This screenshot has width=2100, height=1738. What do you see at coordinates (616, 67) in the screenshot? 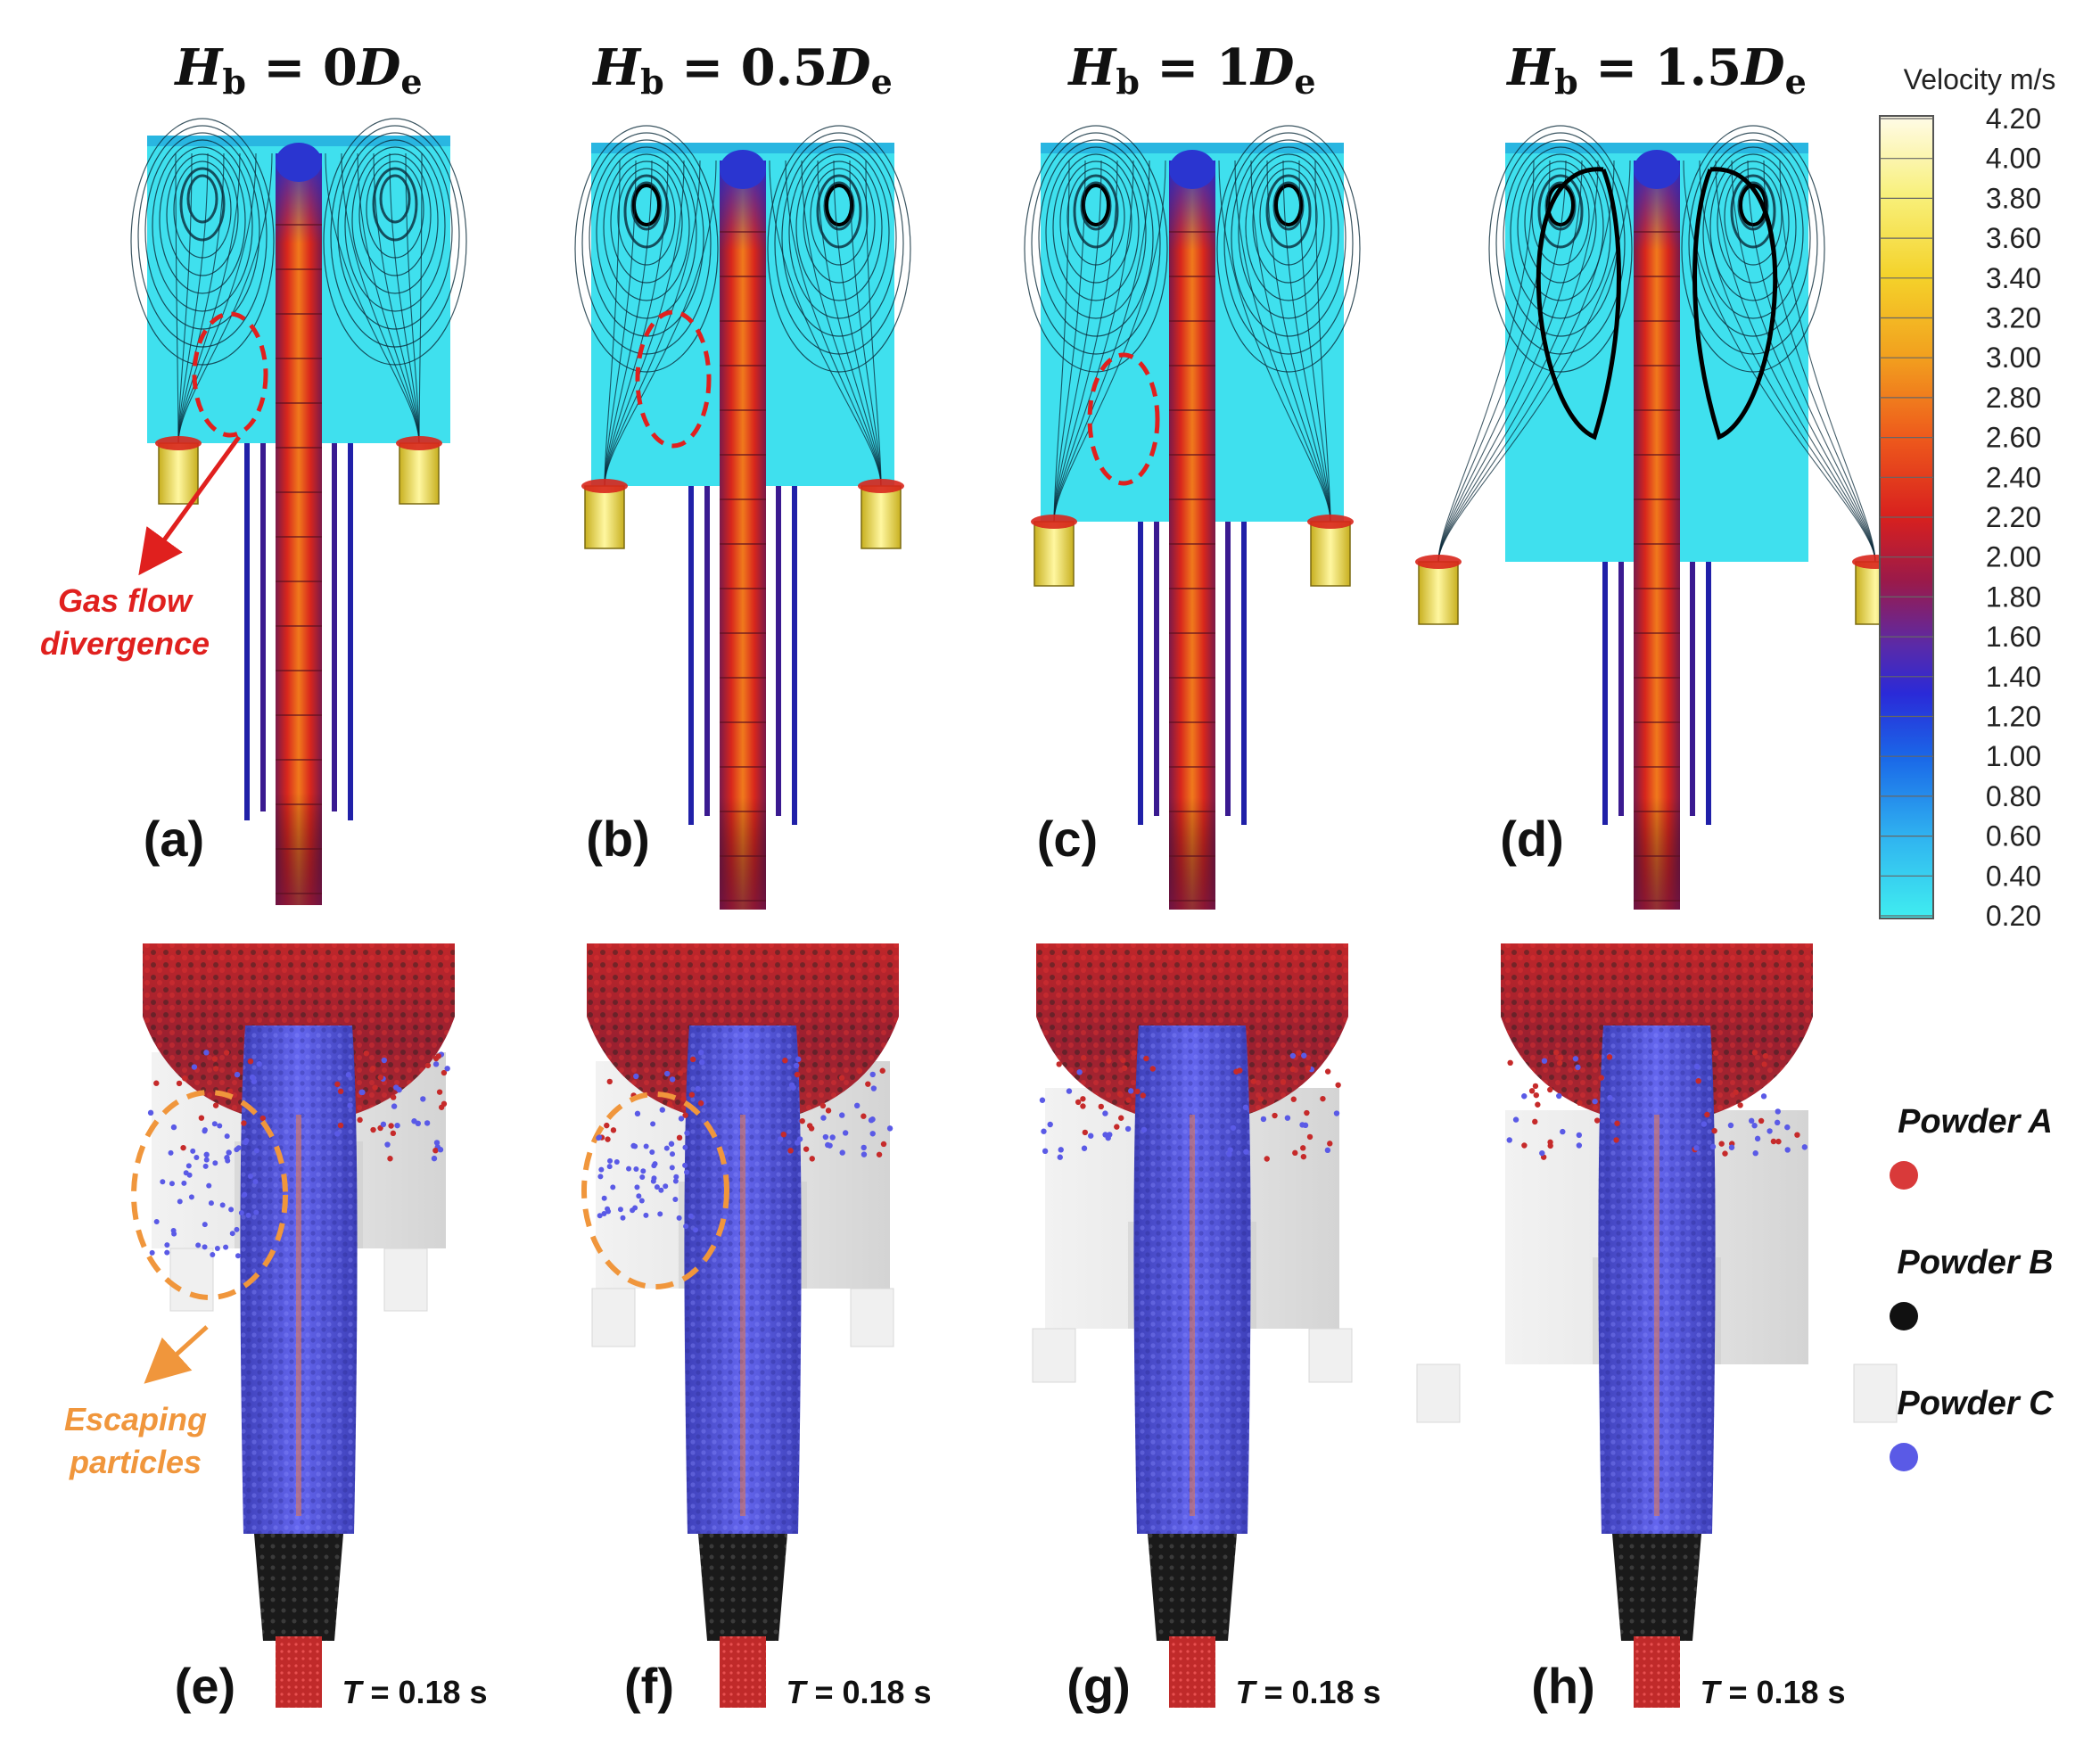
I see `header-var: H` at bounding box center [616, 67].